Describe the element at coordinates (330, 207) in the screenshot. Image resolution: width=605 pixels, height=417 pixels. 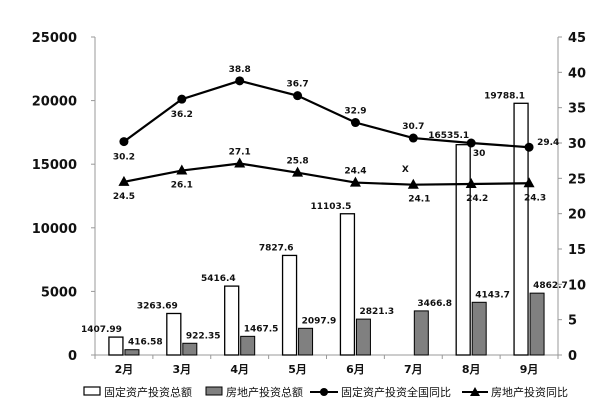
I see `bar-label-fixed-asset: 11103.5` at that location.